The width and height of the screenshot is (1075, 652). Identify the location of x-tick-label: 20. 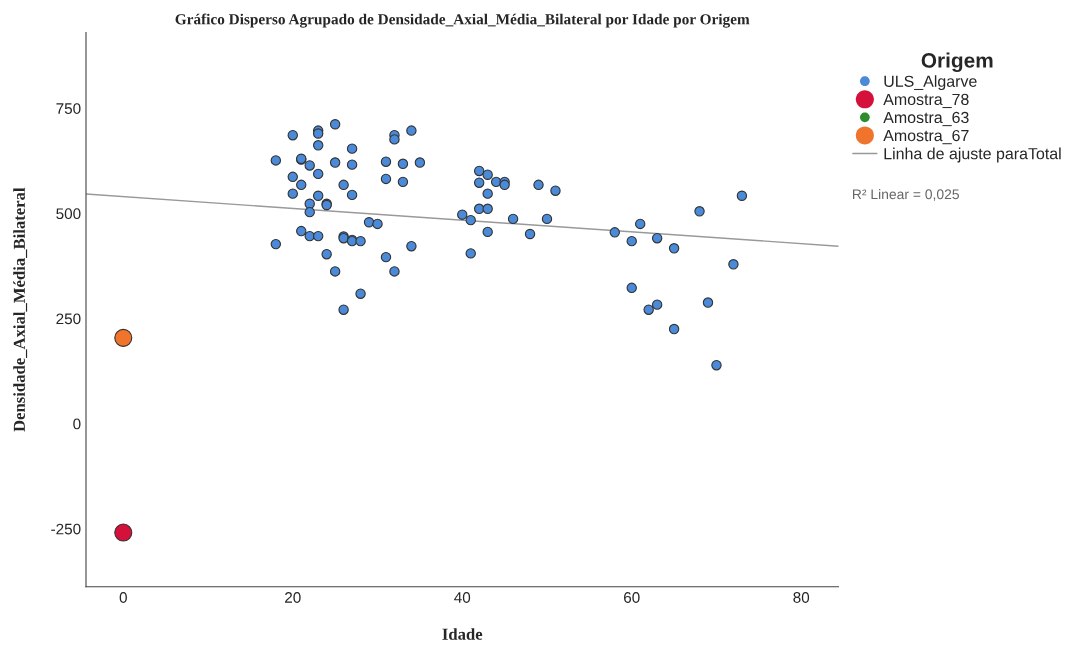
(293, 597).